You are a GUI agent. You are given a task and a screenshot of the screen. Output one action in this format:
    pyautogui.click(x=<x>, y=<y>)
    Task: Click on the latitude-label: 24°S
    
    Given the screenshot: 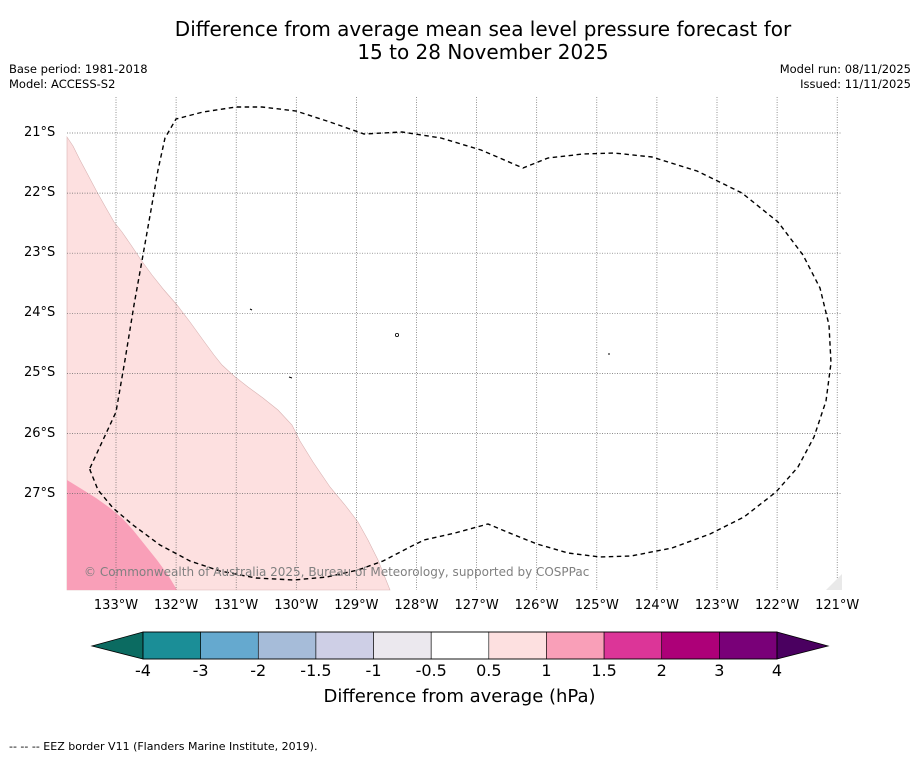 What is the action you would take?
    pyautogui.click(x=40, y=313)
    